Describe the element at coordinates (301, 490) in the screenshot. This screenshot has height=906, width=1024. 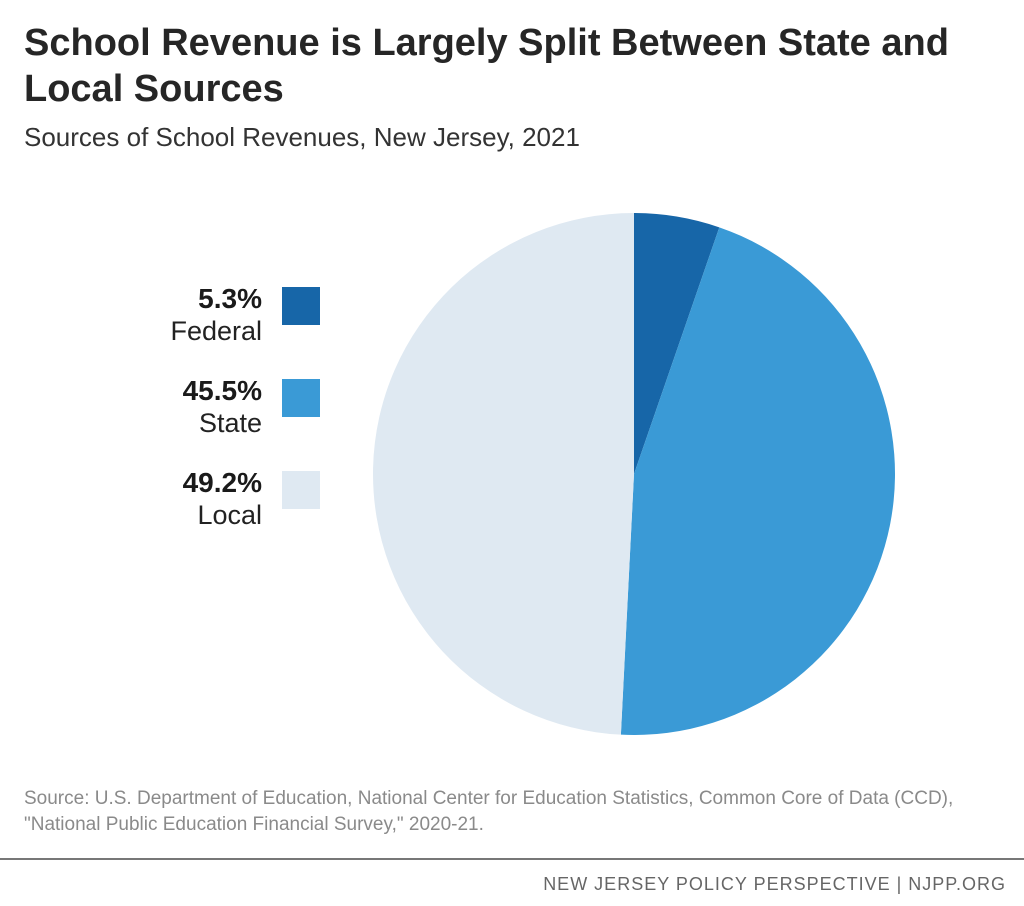
I see `legend-swatch-local` at that location.